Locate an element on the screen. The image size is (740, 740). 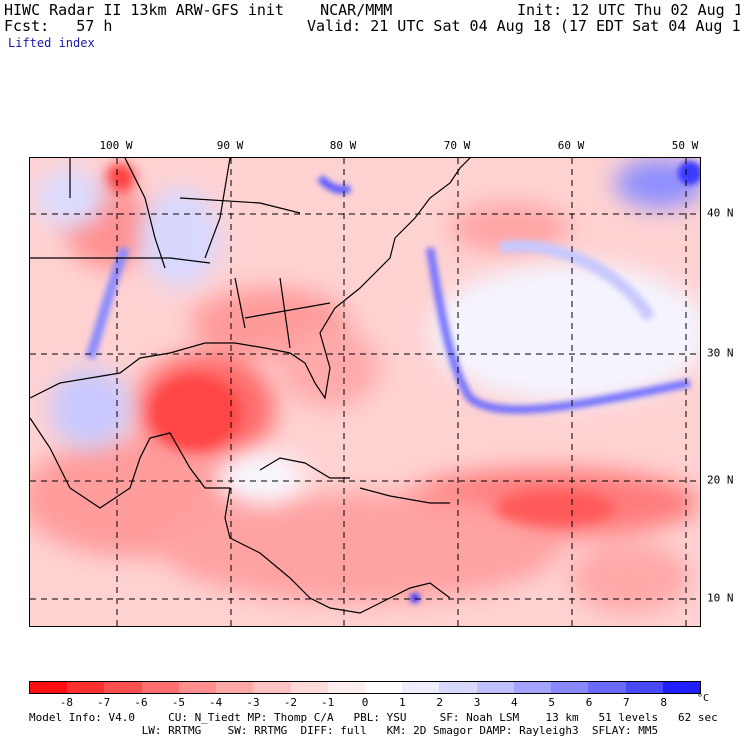
field-name: Lifted index is located at coordinates (51, 43).